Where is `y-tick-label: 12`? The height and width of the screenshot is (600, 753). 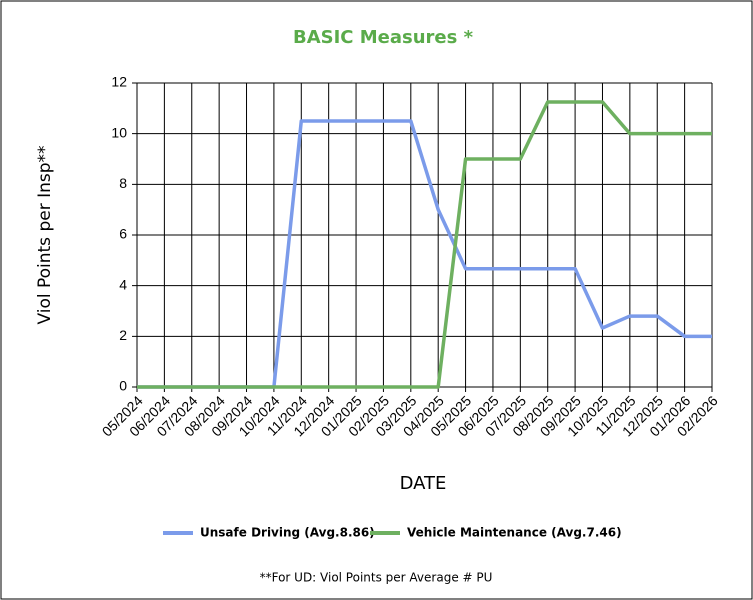 y-tick-label: 12 is located at coordinates (119, 82).